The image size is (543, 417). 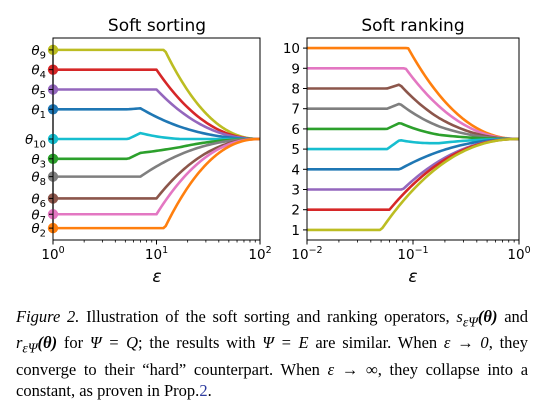 I want to click on y-tick-label: 5, so click(x=295, y=150).